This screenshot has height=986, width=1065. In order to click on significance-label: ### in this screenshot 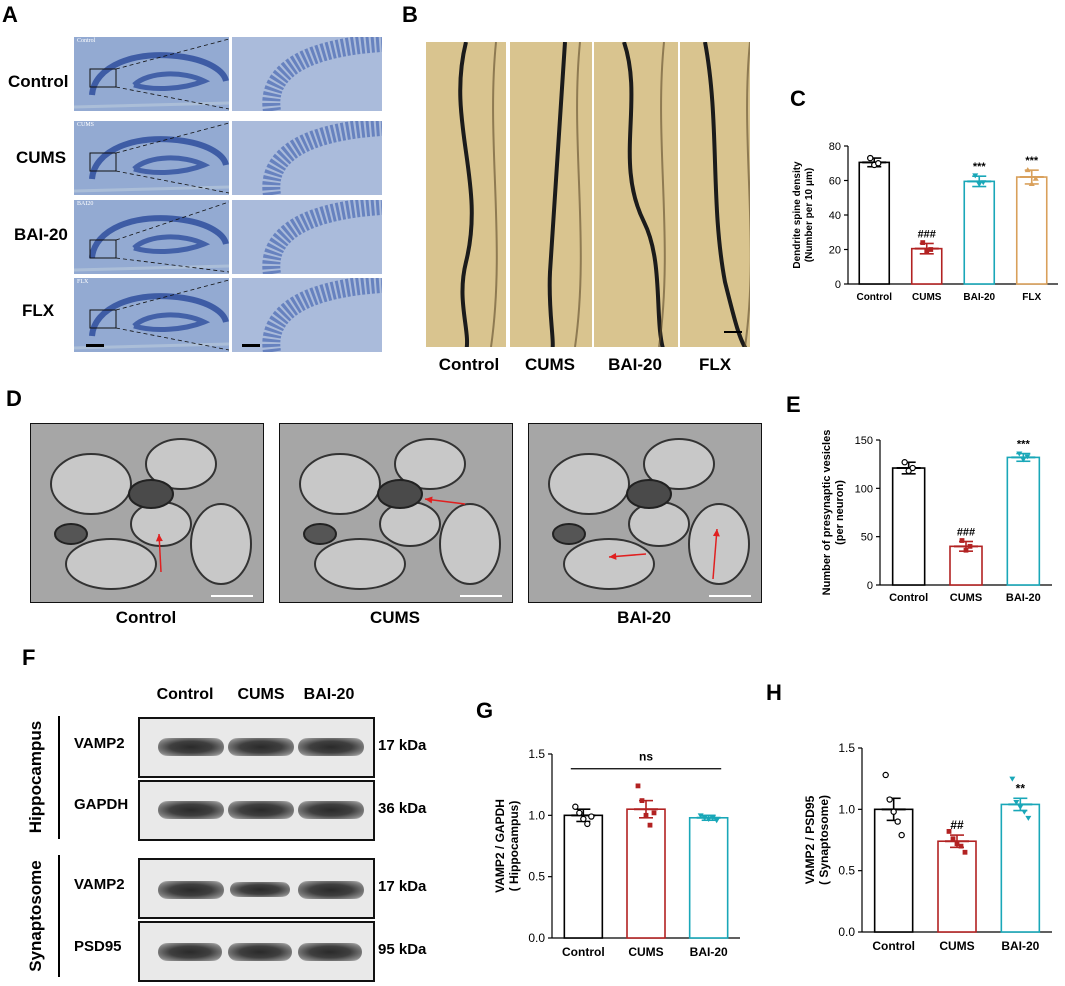, I will do `click(927, 234)`.